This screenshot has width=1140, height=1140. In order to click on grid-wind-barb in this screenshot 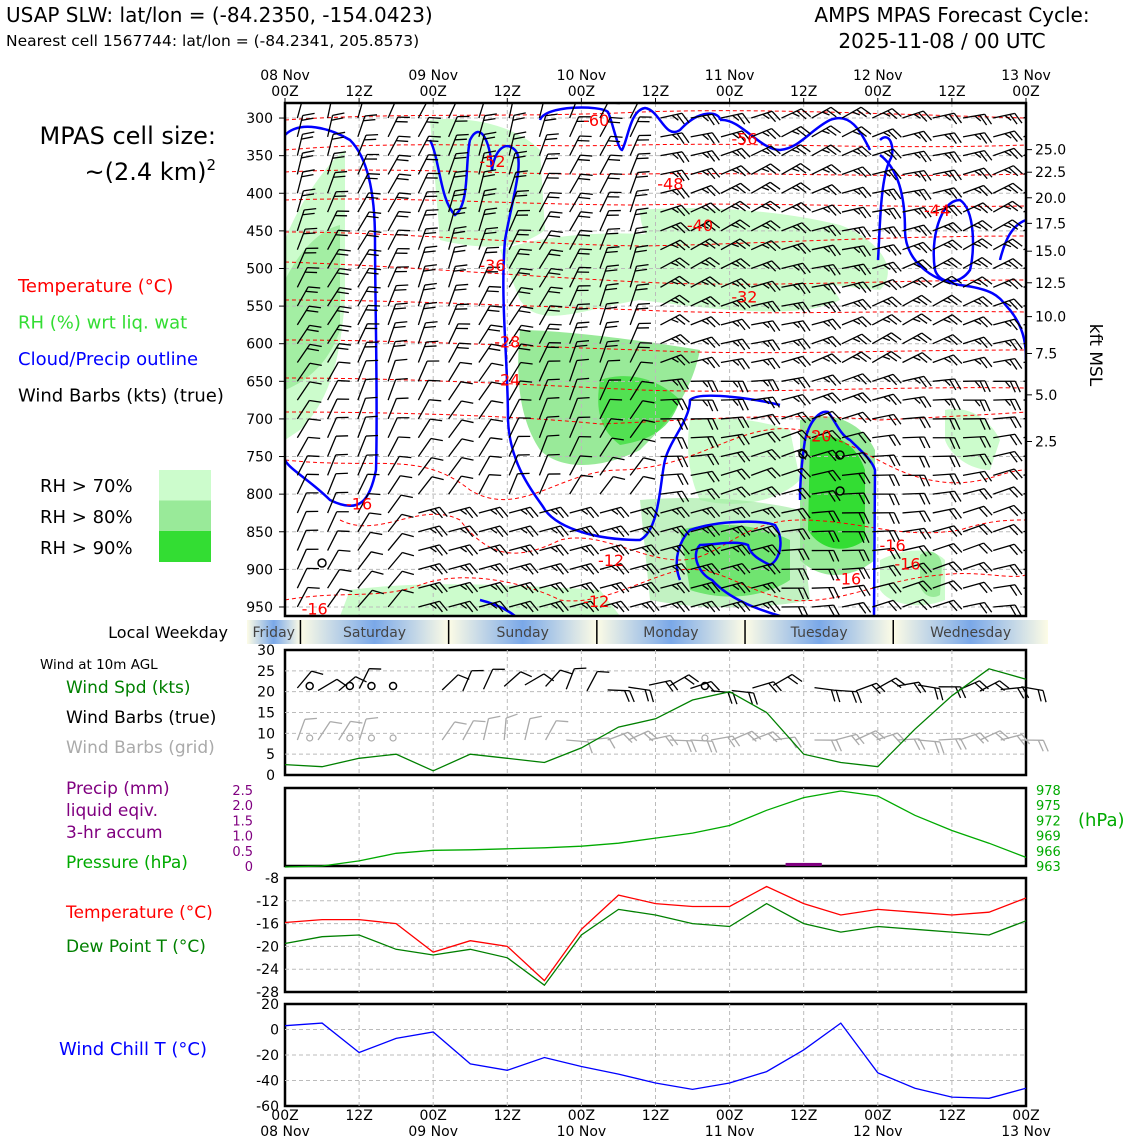, I will do `click(931, 746)`.